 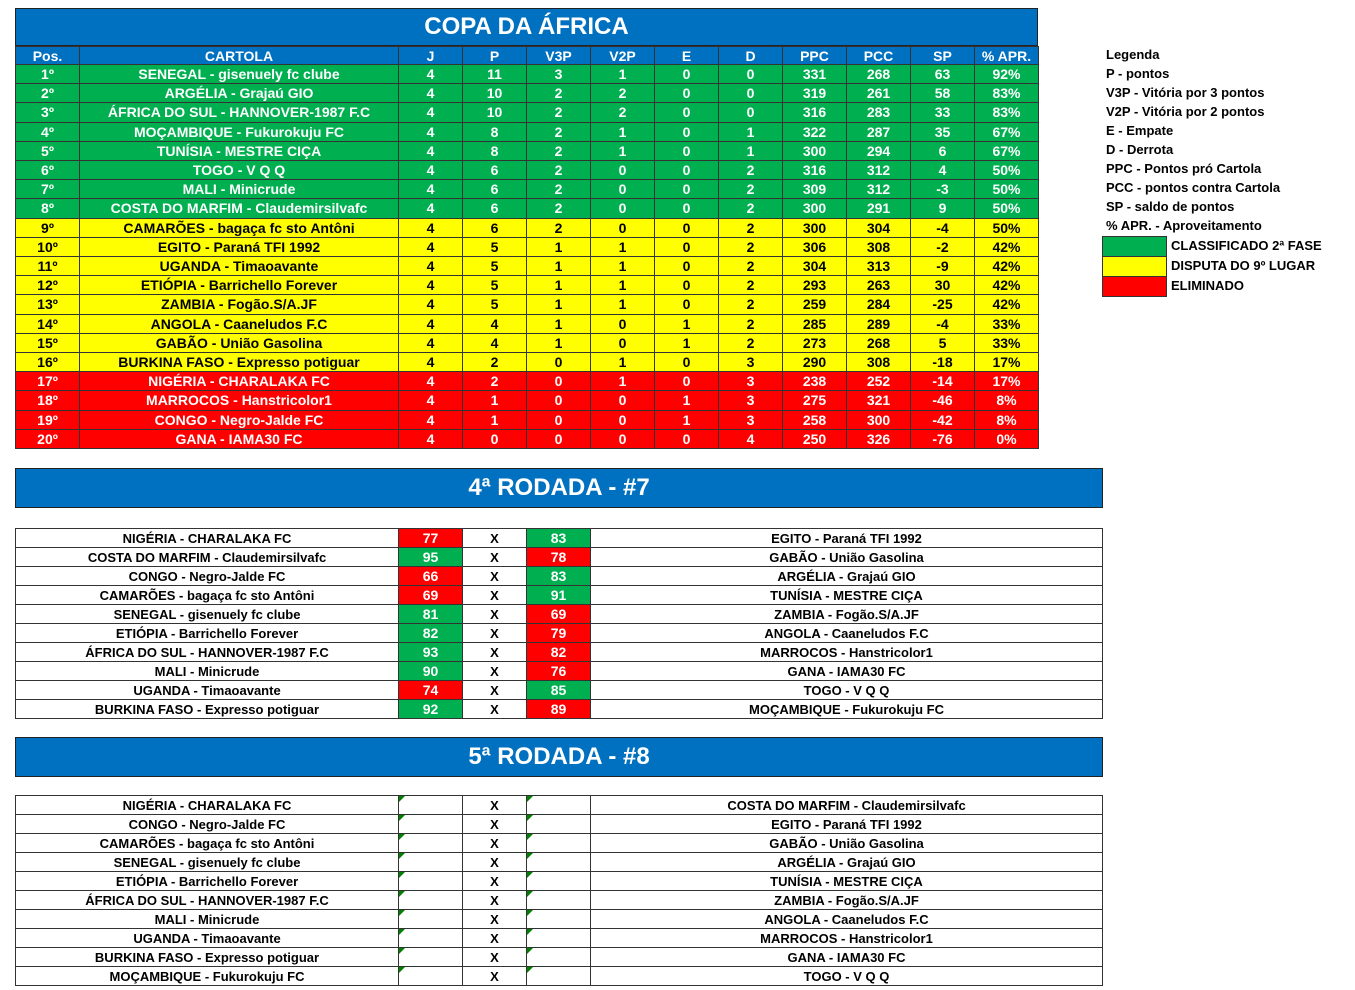 What do you see at coordinates (942, 419) in the screenshot?
I see `table-cell: -42` at bounding box center [942, 419].